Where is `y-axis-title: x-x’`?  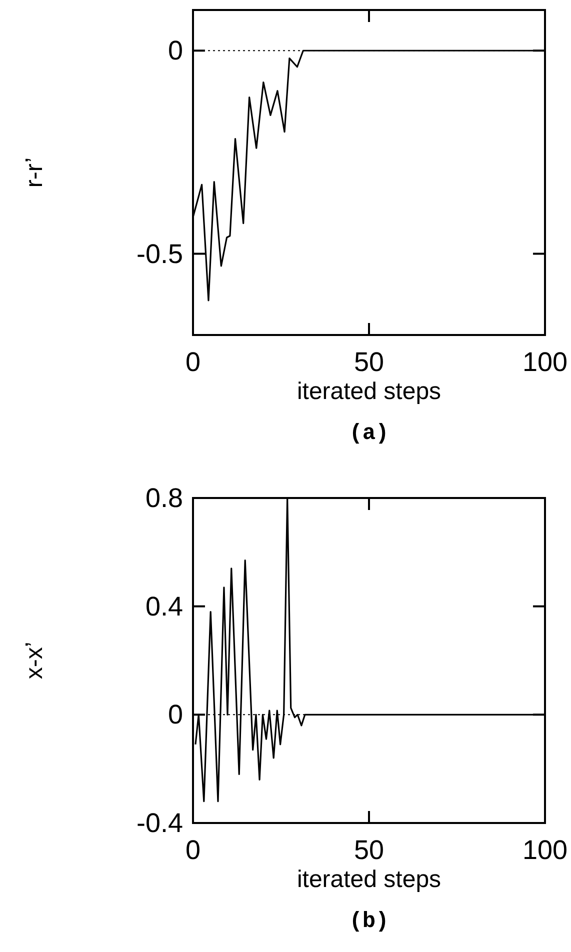 y-axis-title: x-x’ is located at coordinates (34, 661).